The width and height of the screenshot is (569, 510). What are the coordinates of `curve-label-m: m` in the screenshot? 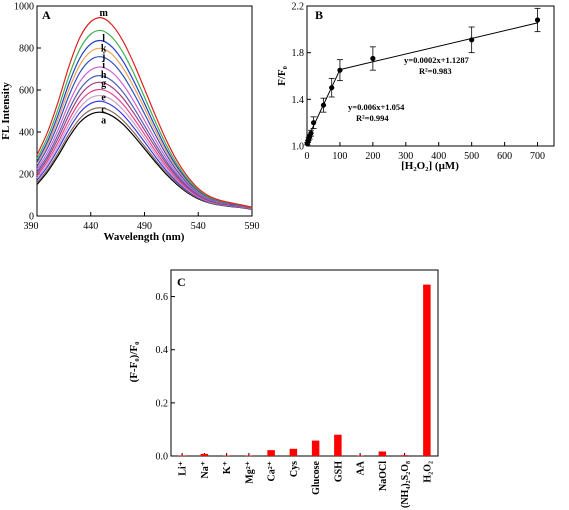 It's located at (103, 13).